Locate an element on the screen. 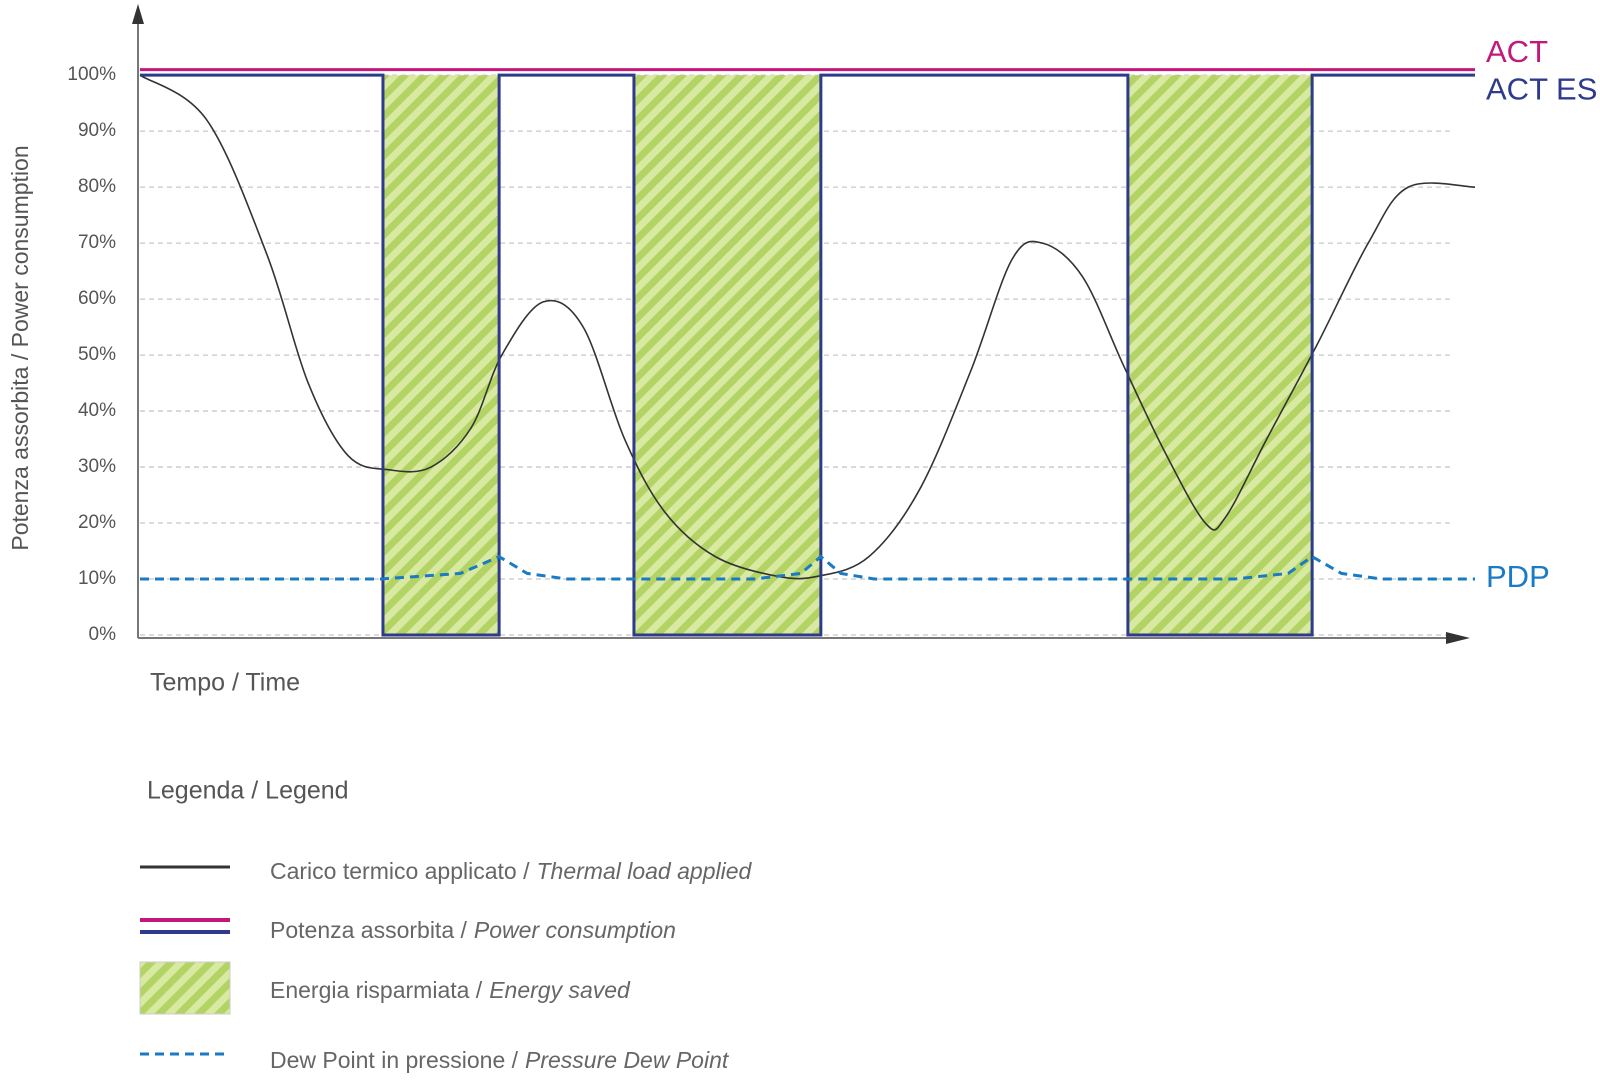 This screenshot has height=1080, width=1600. series-line is located at coordinates (807, 567).